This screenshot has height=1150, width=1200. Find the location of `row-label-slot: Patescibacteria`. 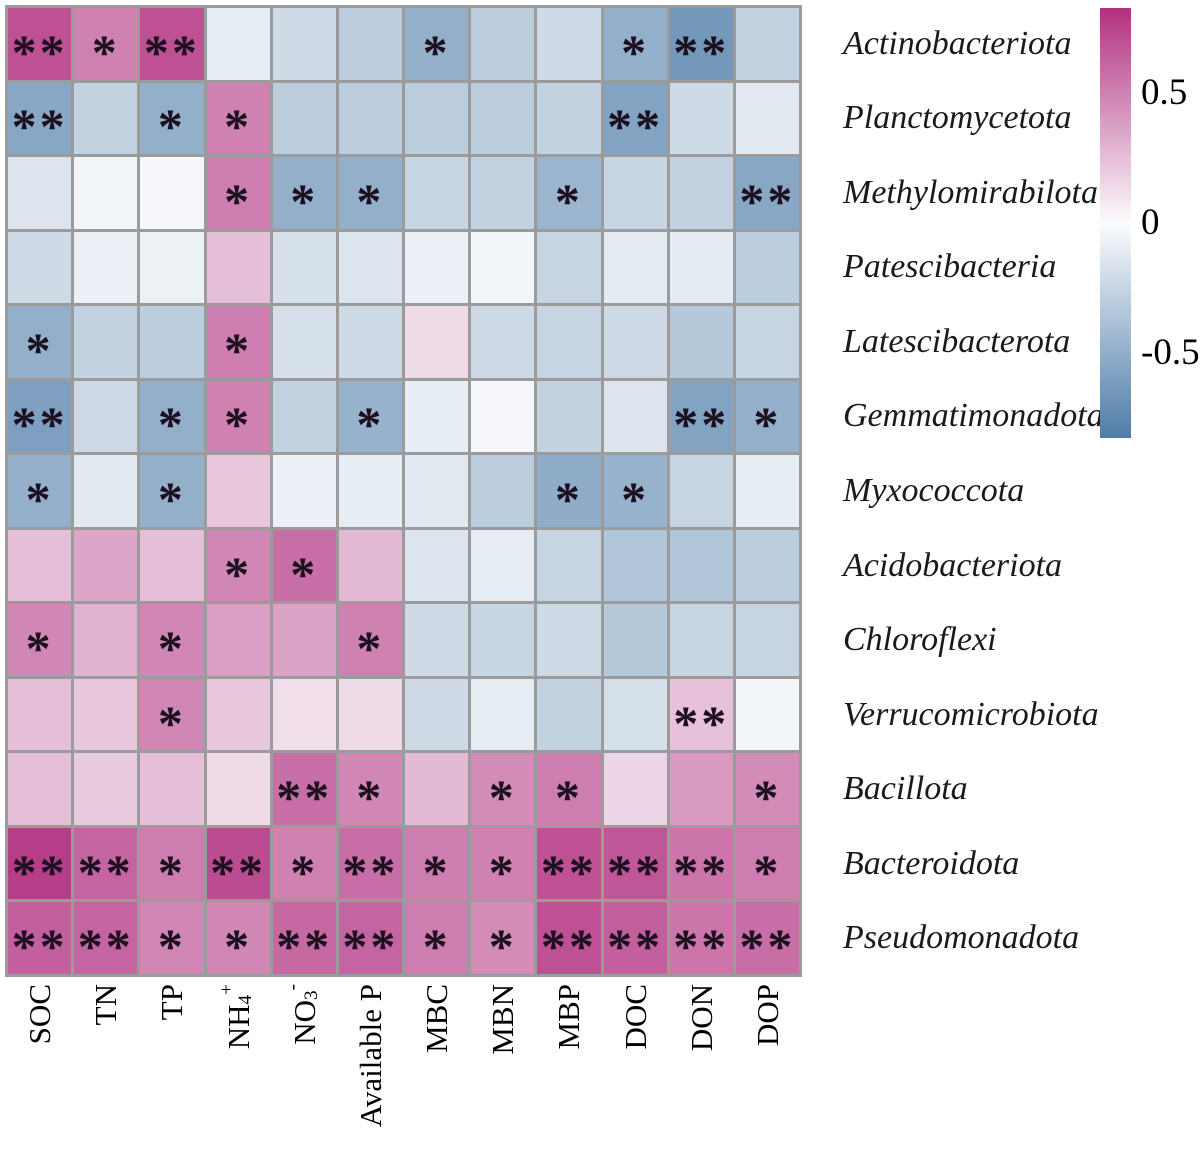

row-label-slot: Patescibacteria is located at coordinates (968, 268).